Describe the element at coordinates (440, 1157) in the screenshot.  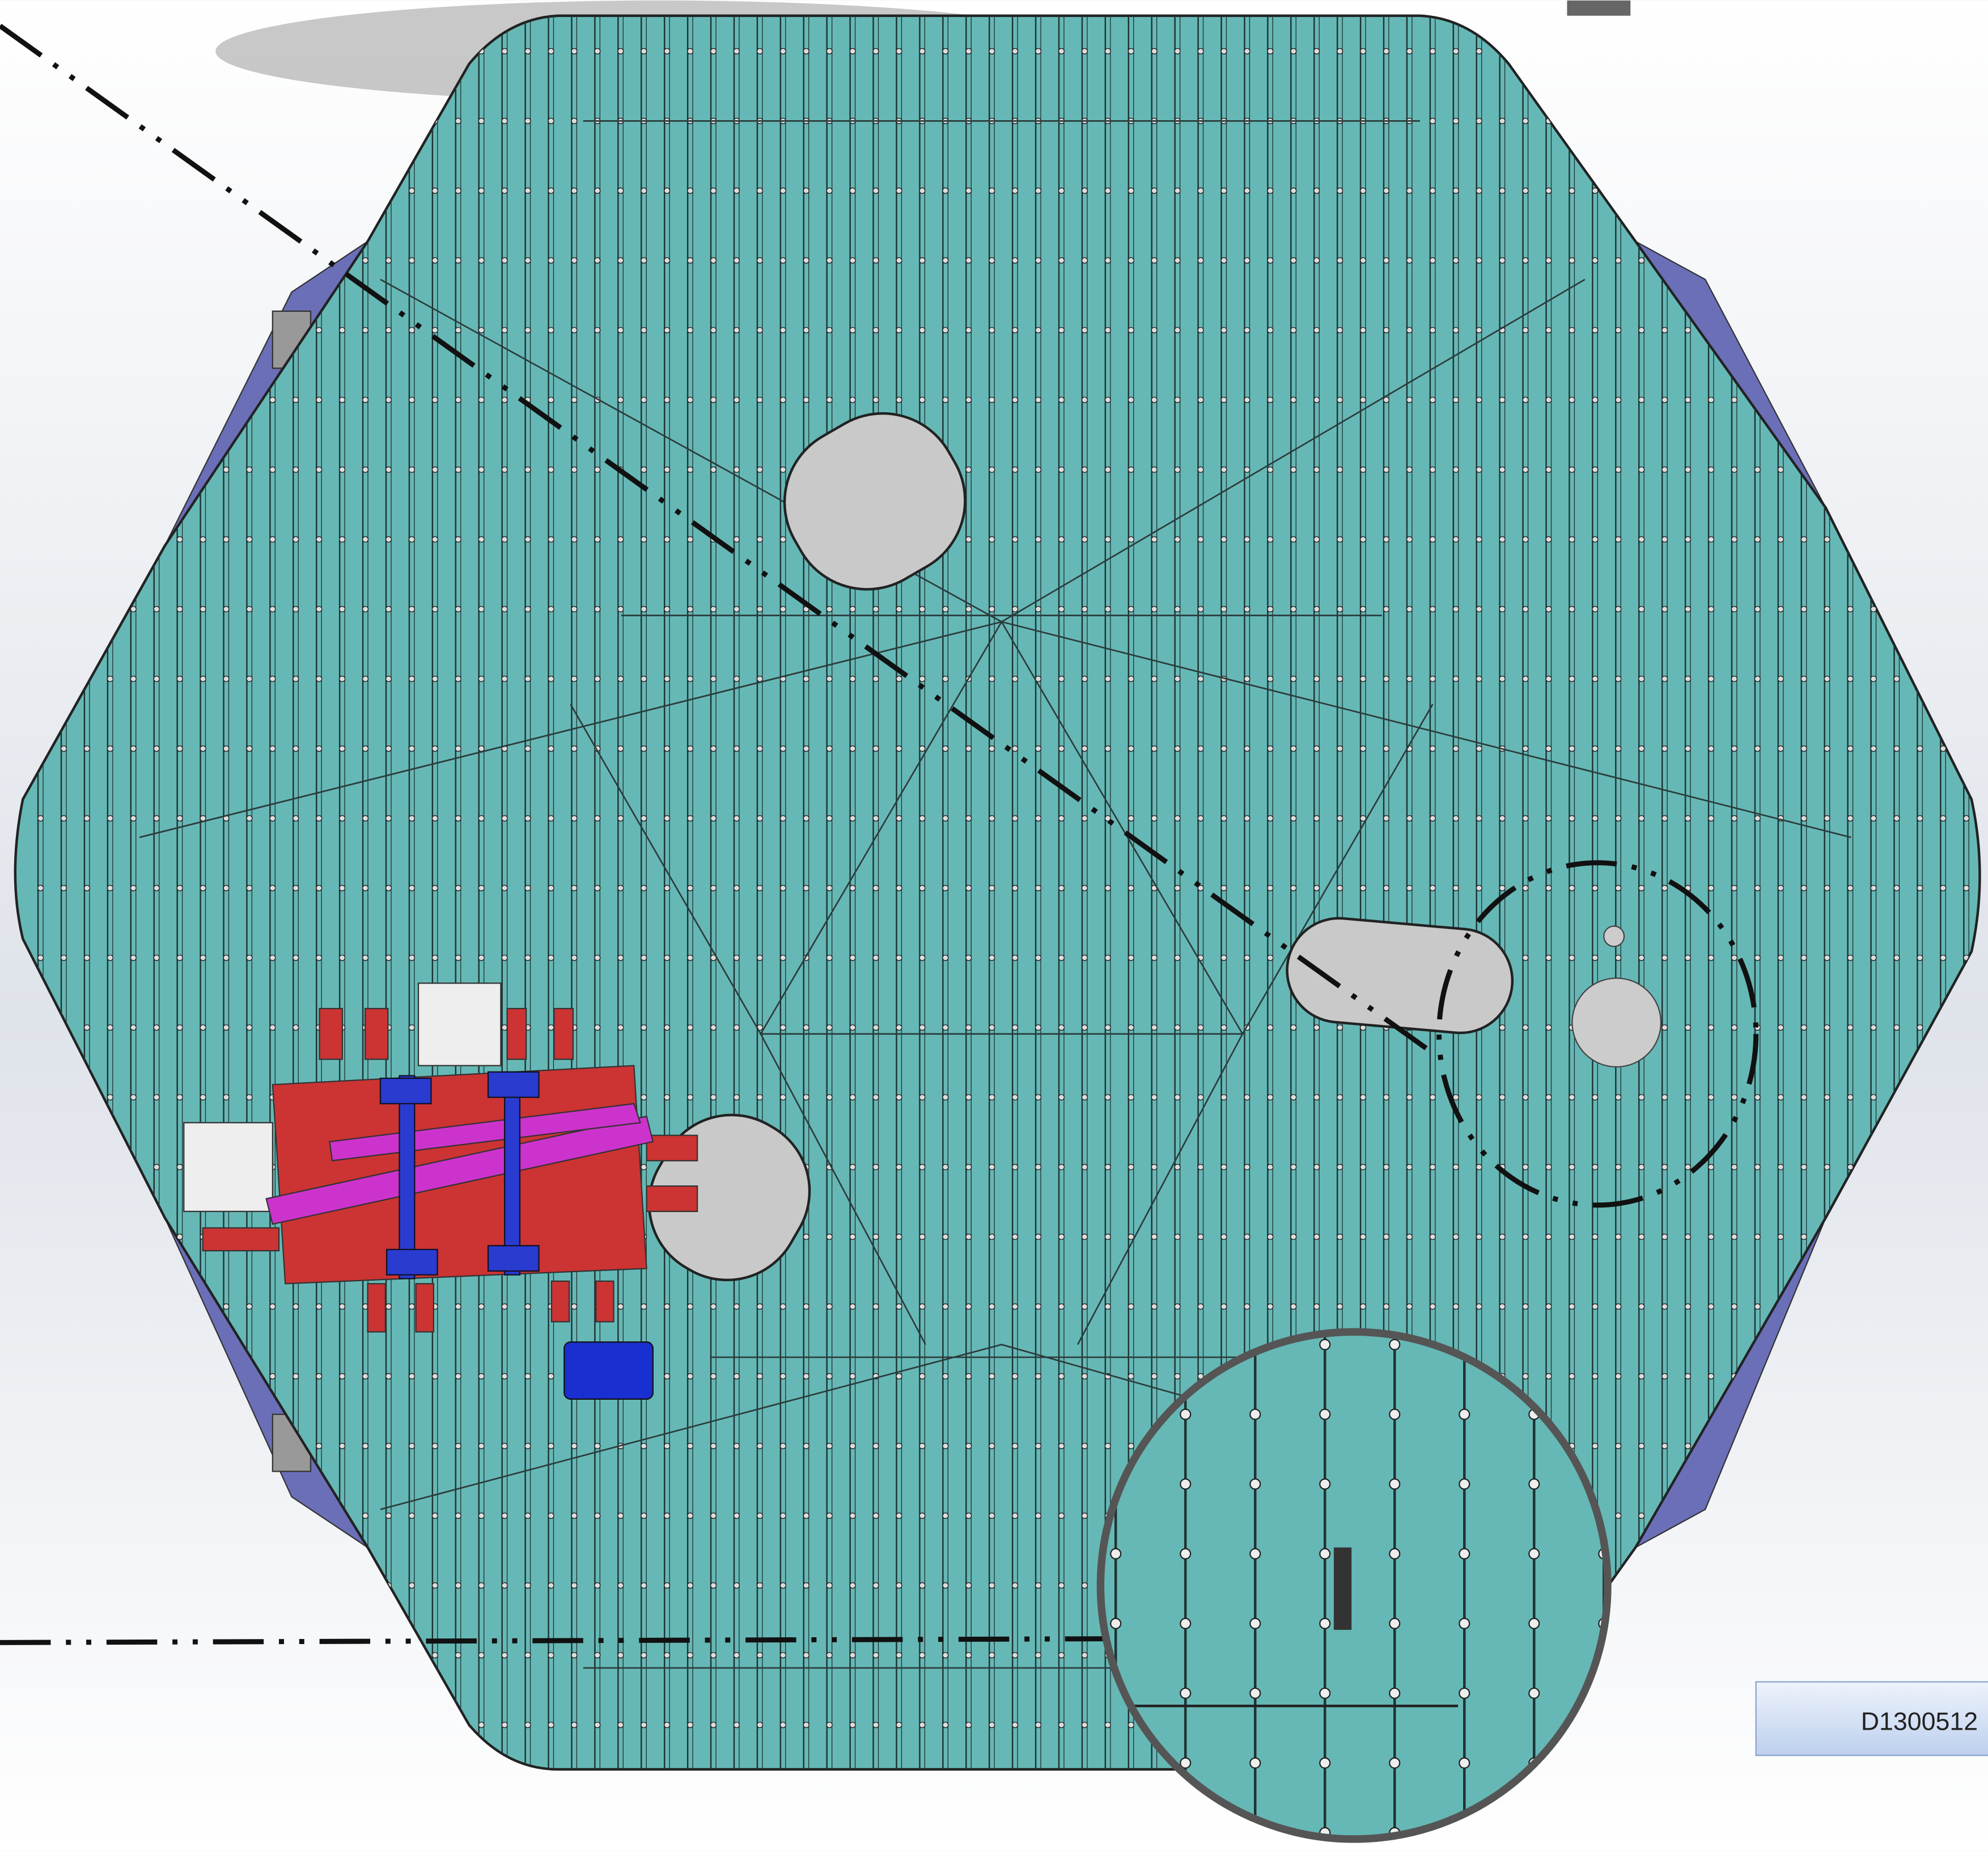
I see `suspension-assembly` at that location.